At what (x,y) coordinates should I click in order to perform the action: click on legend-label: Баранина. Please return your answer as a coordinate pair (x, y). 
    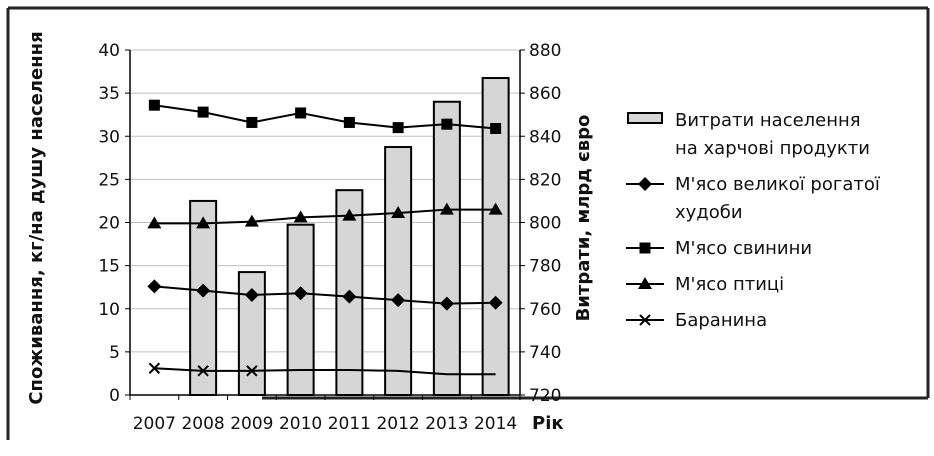
    Looking at the image, I should click on (721, 320).